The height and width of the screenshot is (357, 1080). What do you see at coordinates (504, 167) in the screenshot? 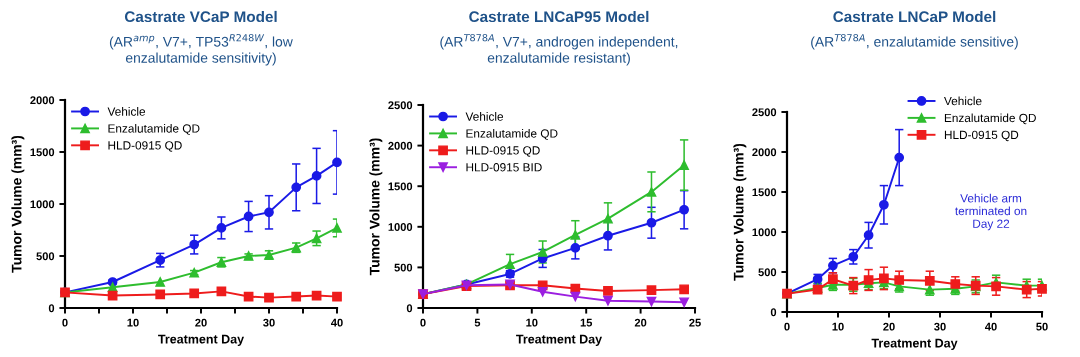
I see `legend-label: HLD-0915 BID` at bounding box center [504, 167].